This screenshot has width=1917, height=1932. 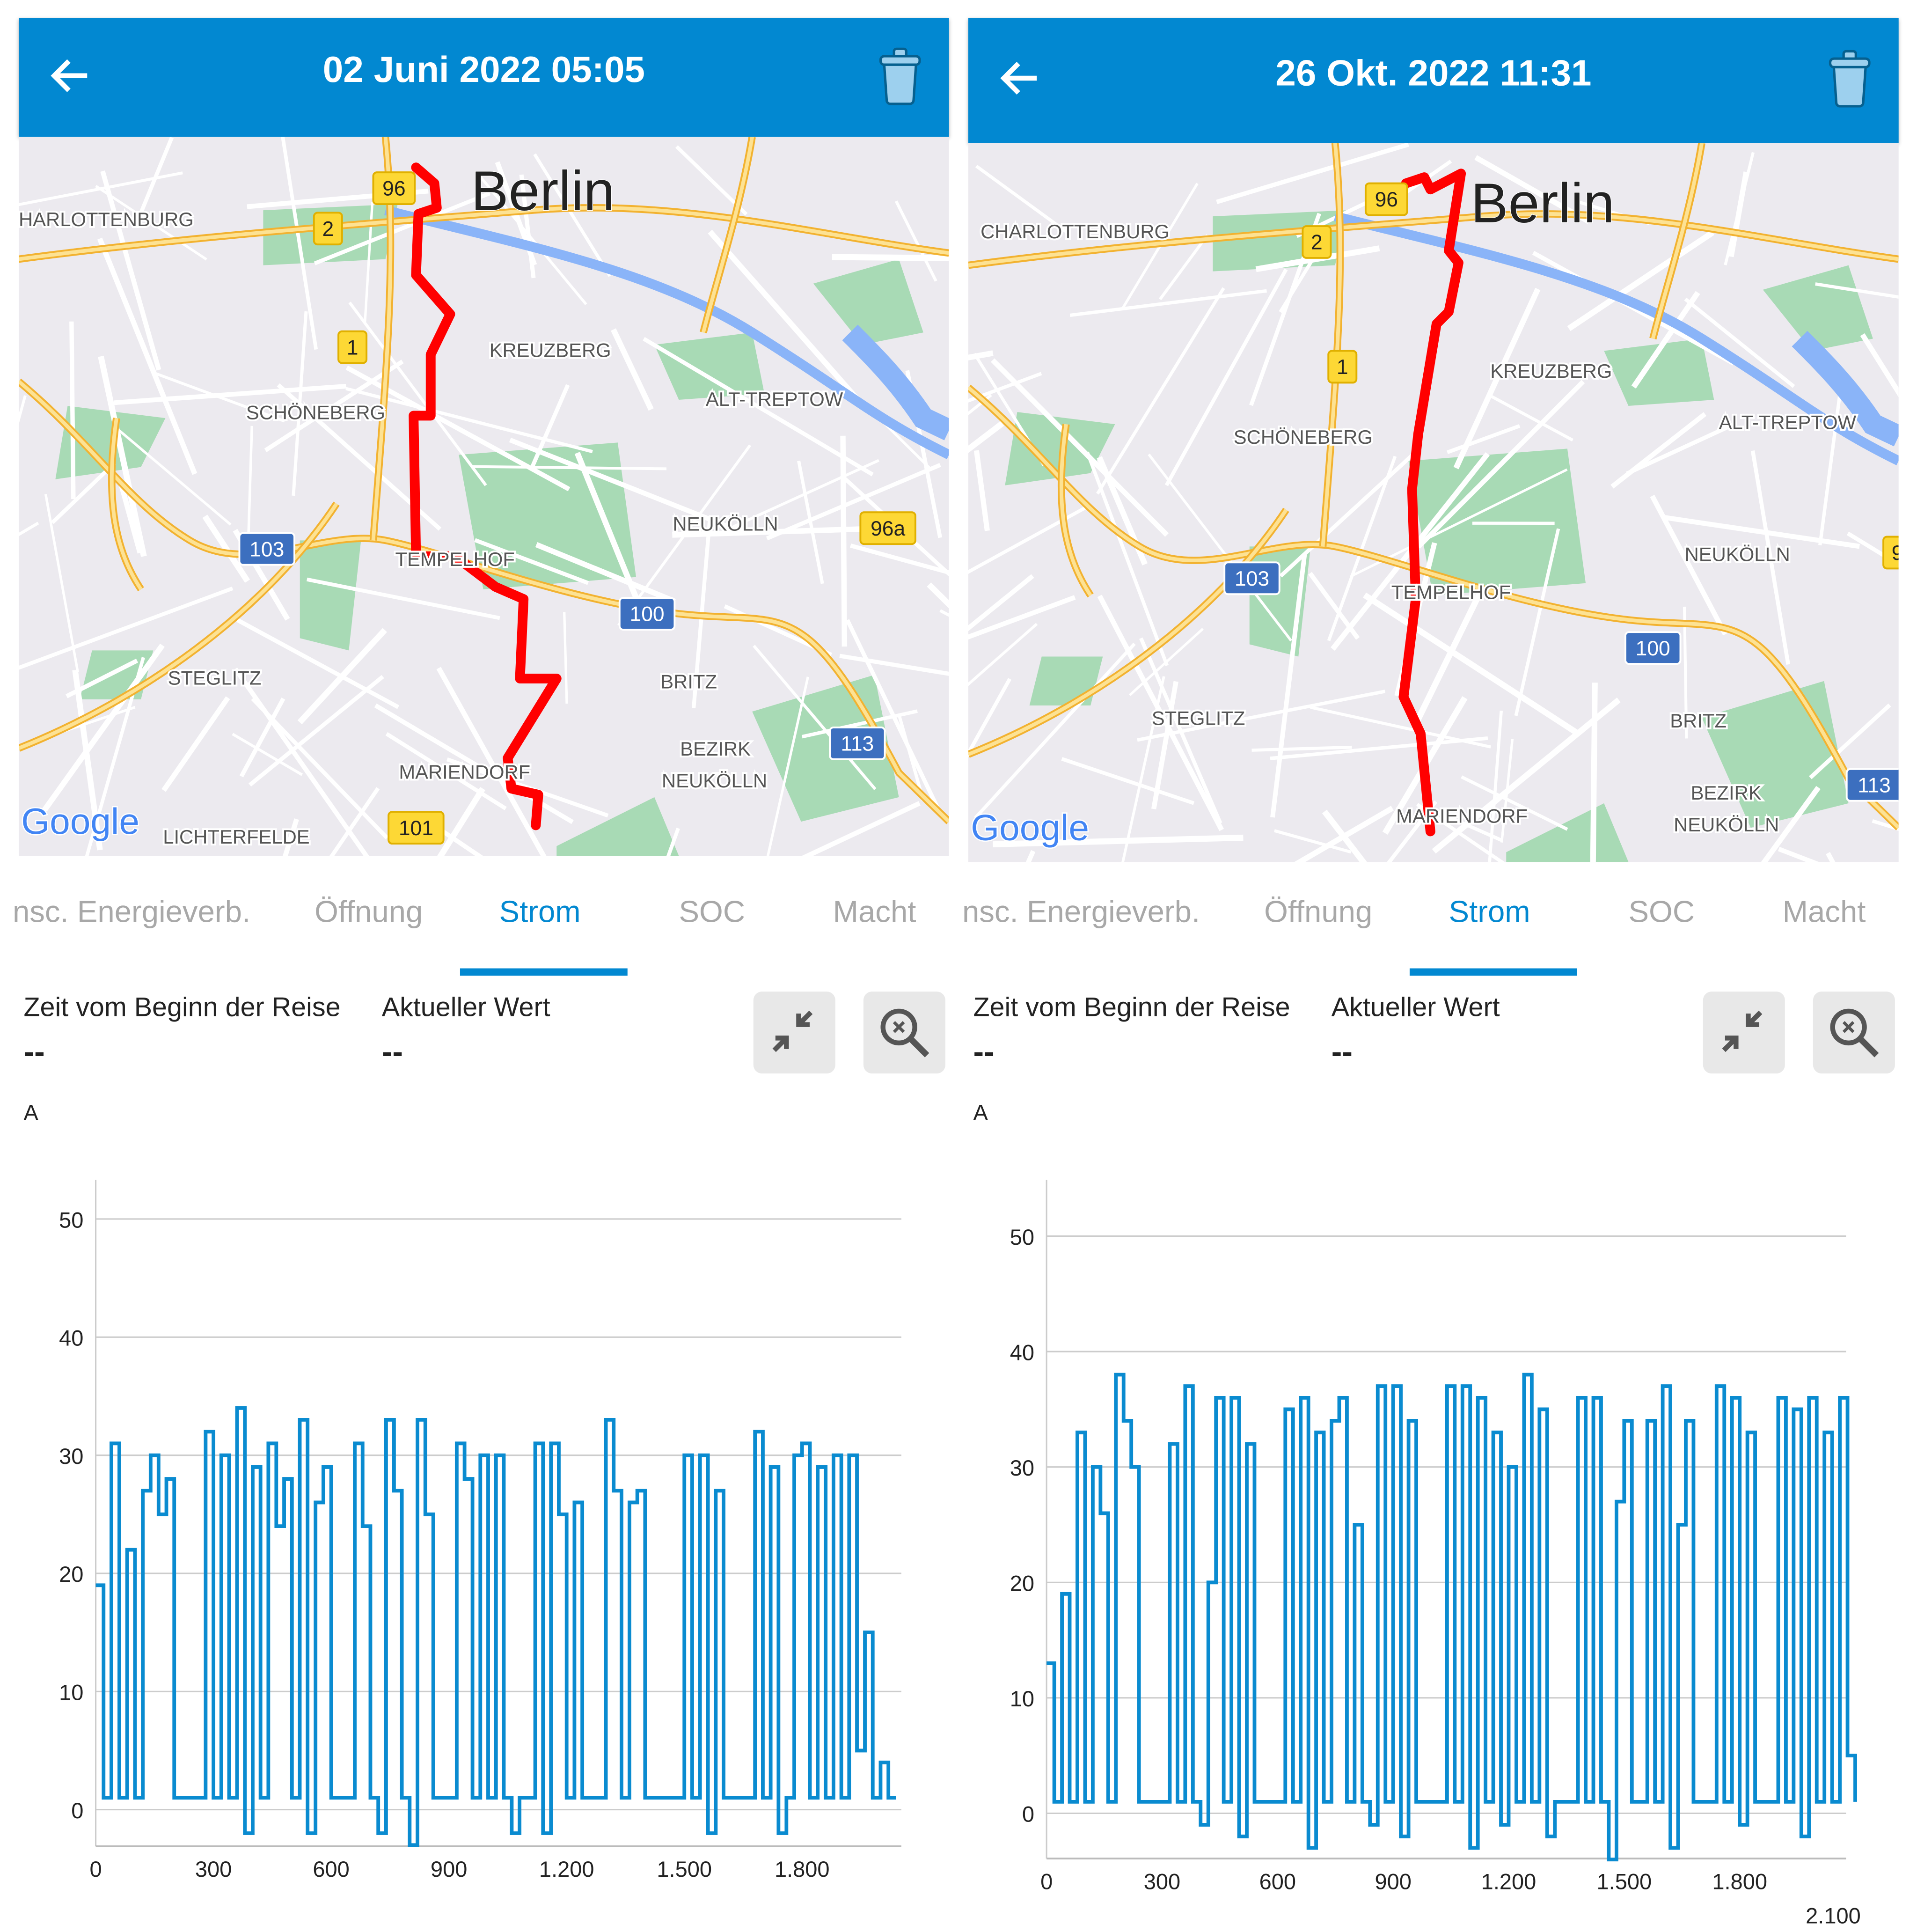 I want to click on header-title: 26 Okt. 2022 11:31, so click(x=1433, y=75).